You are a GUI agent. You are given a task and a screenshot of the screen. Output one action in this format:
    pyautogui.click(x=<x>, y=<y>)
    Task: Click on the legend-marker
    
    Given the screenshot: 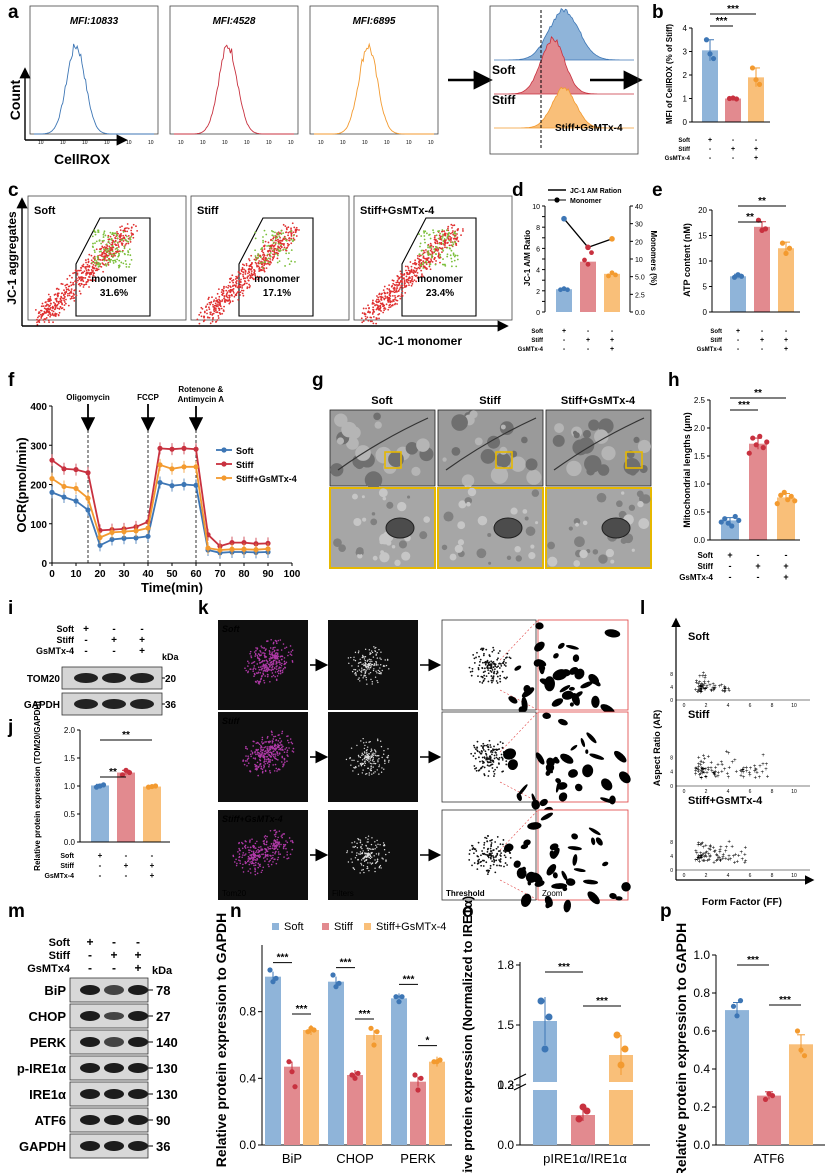 What is the action you would take?
    pyautogui.click(x=224, y=464)
    